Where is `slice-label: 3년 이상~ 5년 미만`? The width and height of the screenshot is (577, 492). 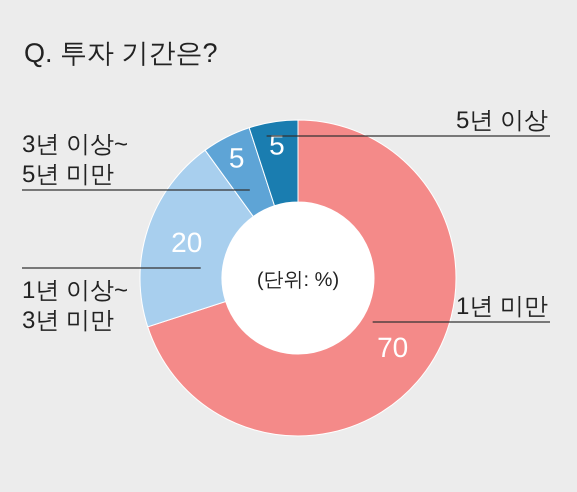 slice-label: 3년 이상~ 5년 미만 is located at coordinates (75, 159).